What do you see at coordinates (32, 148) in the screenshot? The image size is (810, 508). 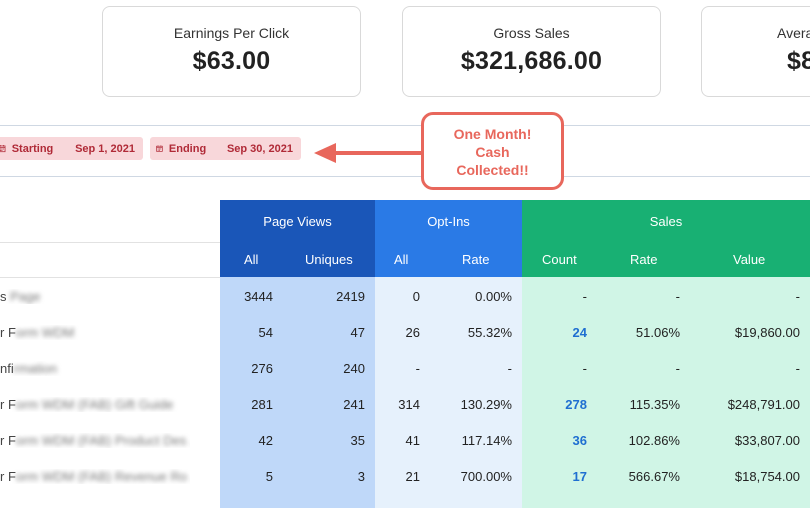 I see `start-date-label: Starting` at bounding box center [32, 148].